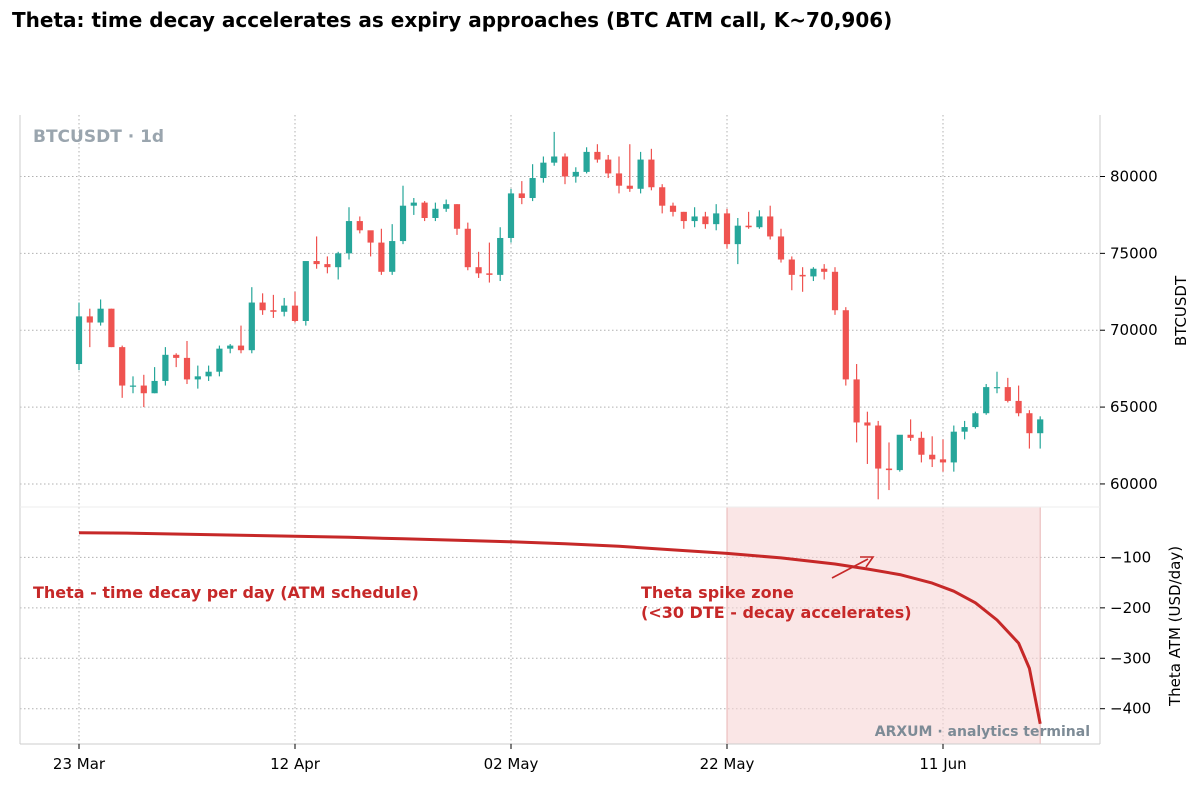 Image resolution: width=1201 pixels, height=785 pixels. What do you see at coordinates (98, 137) in the screenshot?
I see `ticker-label: BTCUSDT · 1d` at bounding box center [98, 137].